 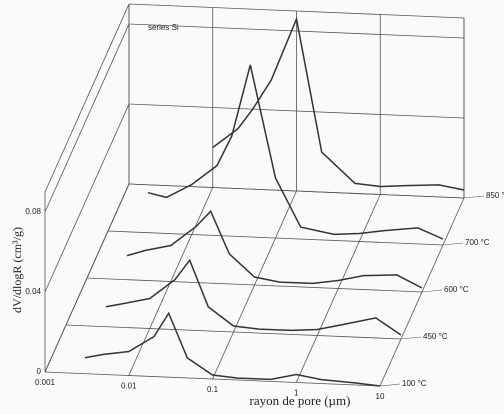 I want to click on legend-label: 100 °C, so click(x=414, y=383).